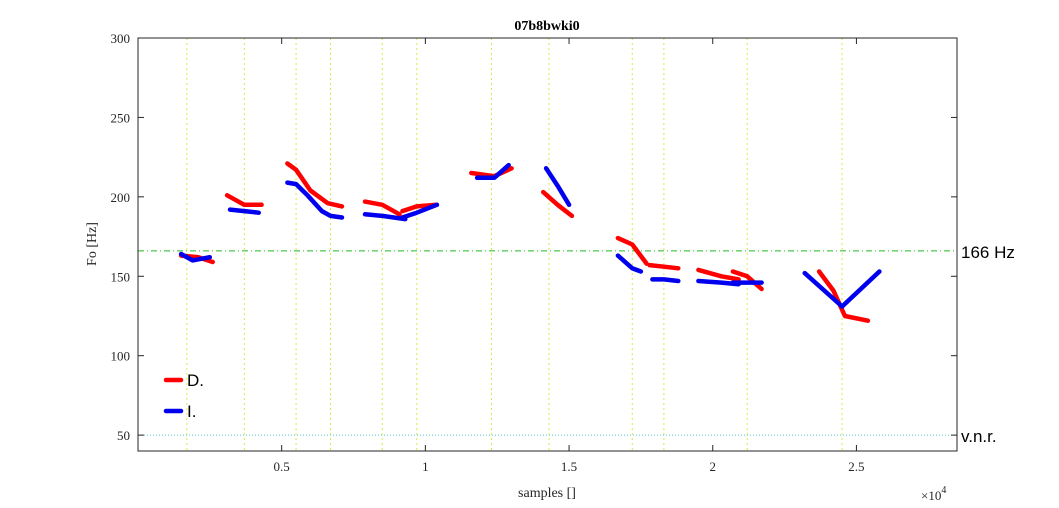 The width and height of the screenshot is (1059, 508). I want to click on y-tick-label: 100, so click(121, 356).